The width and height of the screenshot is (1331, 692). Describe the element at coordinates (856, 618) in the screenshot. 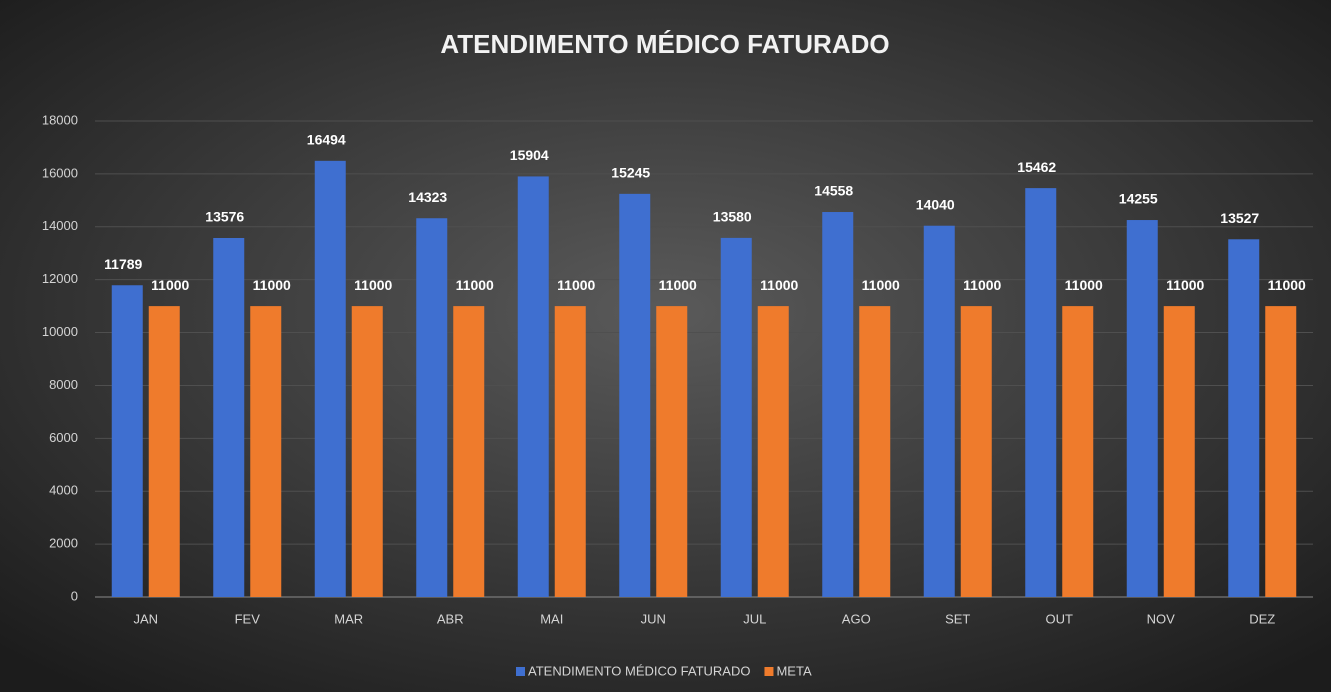

I see `x-tick-label: AGO` at that location.